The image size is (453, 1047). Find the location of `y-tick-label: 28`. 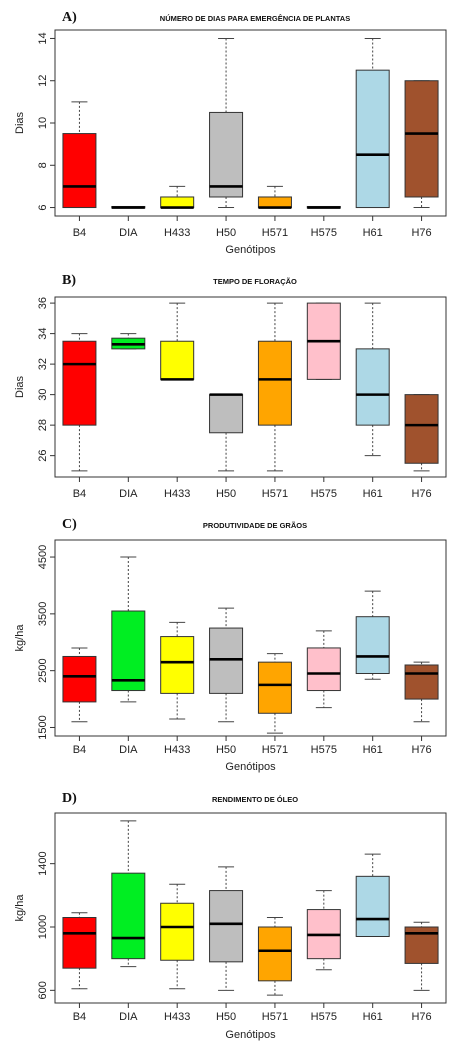

y-tick-label: 28 is located at coordinates (43, 425).